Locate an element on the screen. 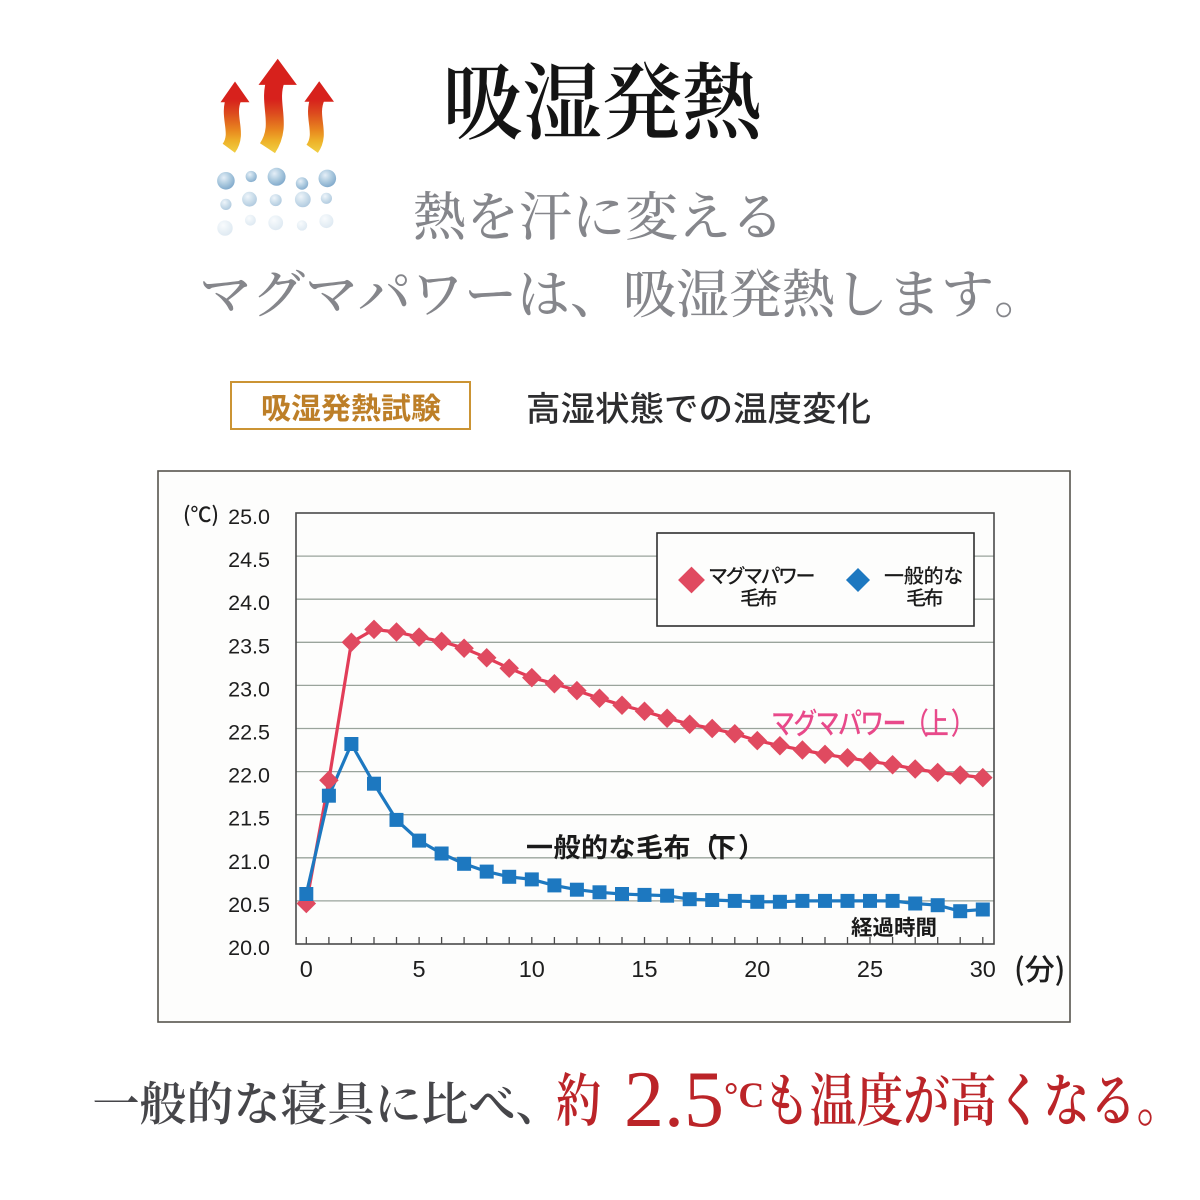 The image size is (1200, 1200). svg-text: 22.5 is located at coordinates (249, 733).